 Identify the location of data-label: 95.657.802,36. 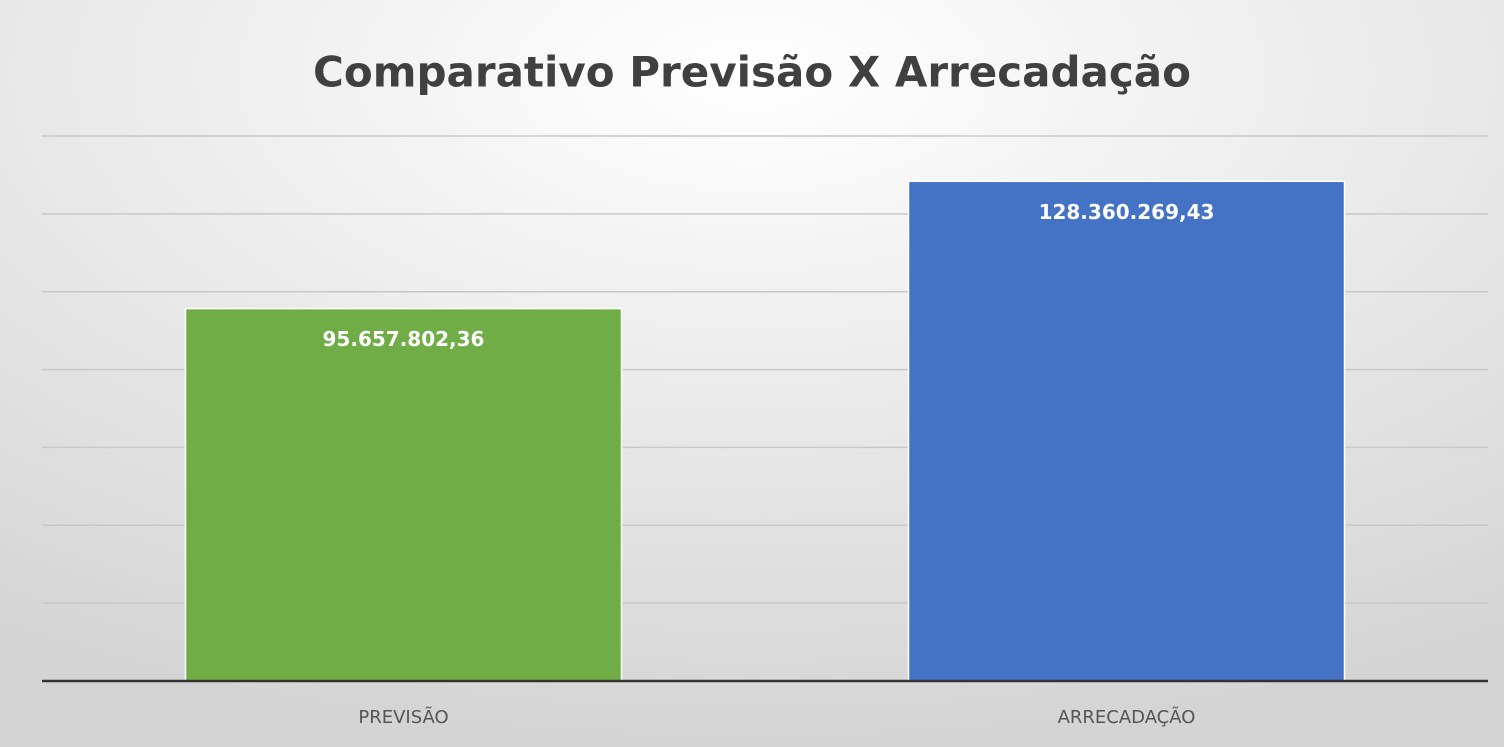
(404, 339).